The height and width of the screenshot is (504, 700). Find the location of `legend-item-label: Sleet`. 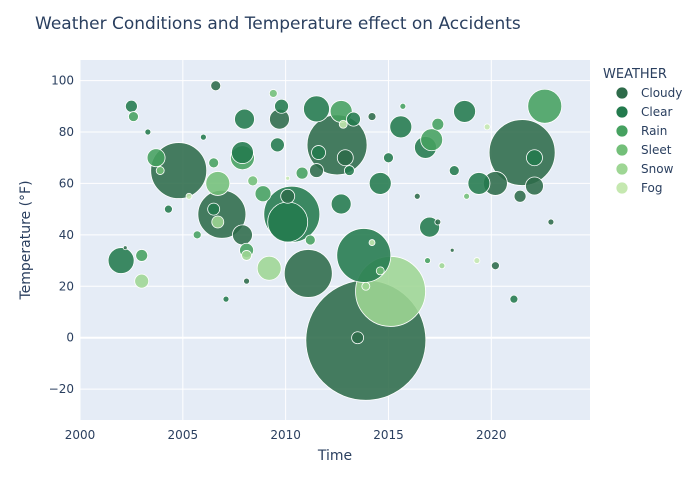

legend-item-label: Sleet is located at coordinates (656, 150).